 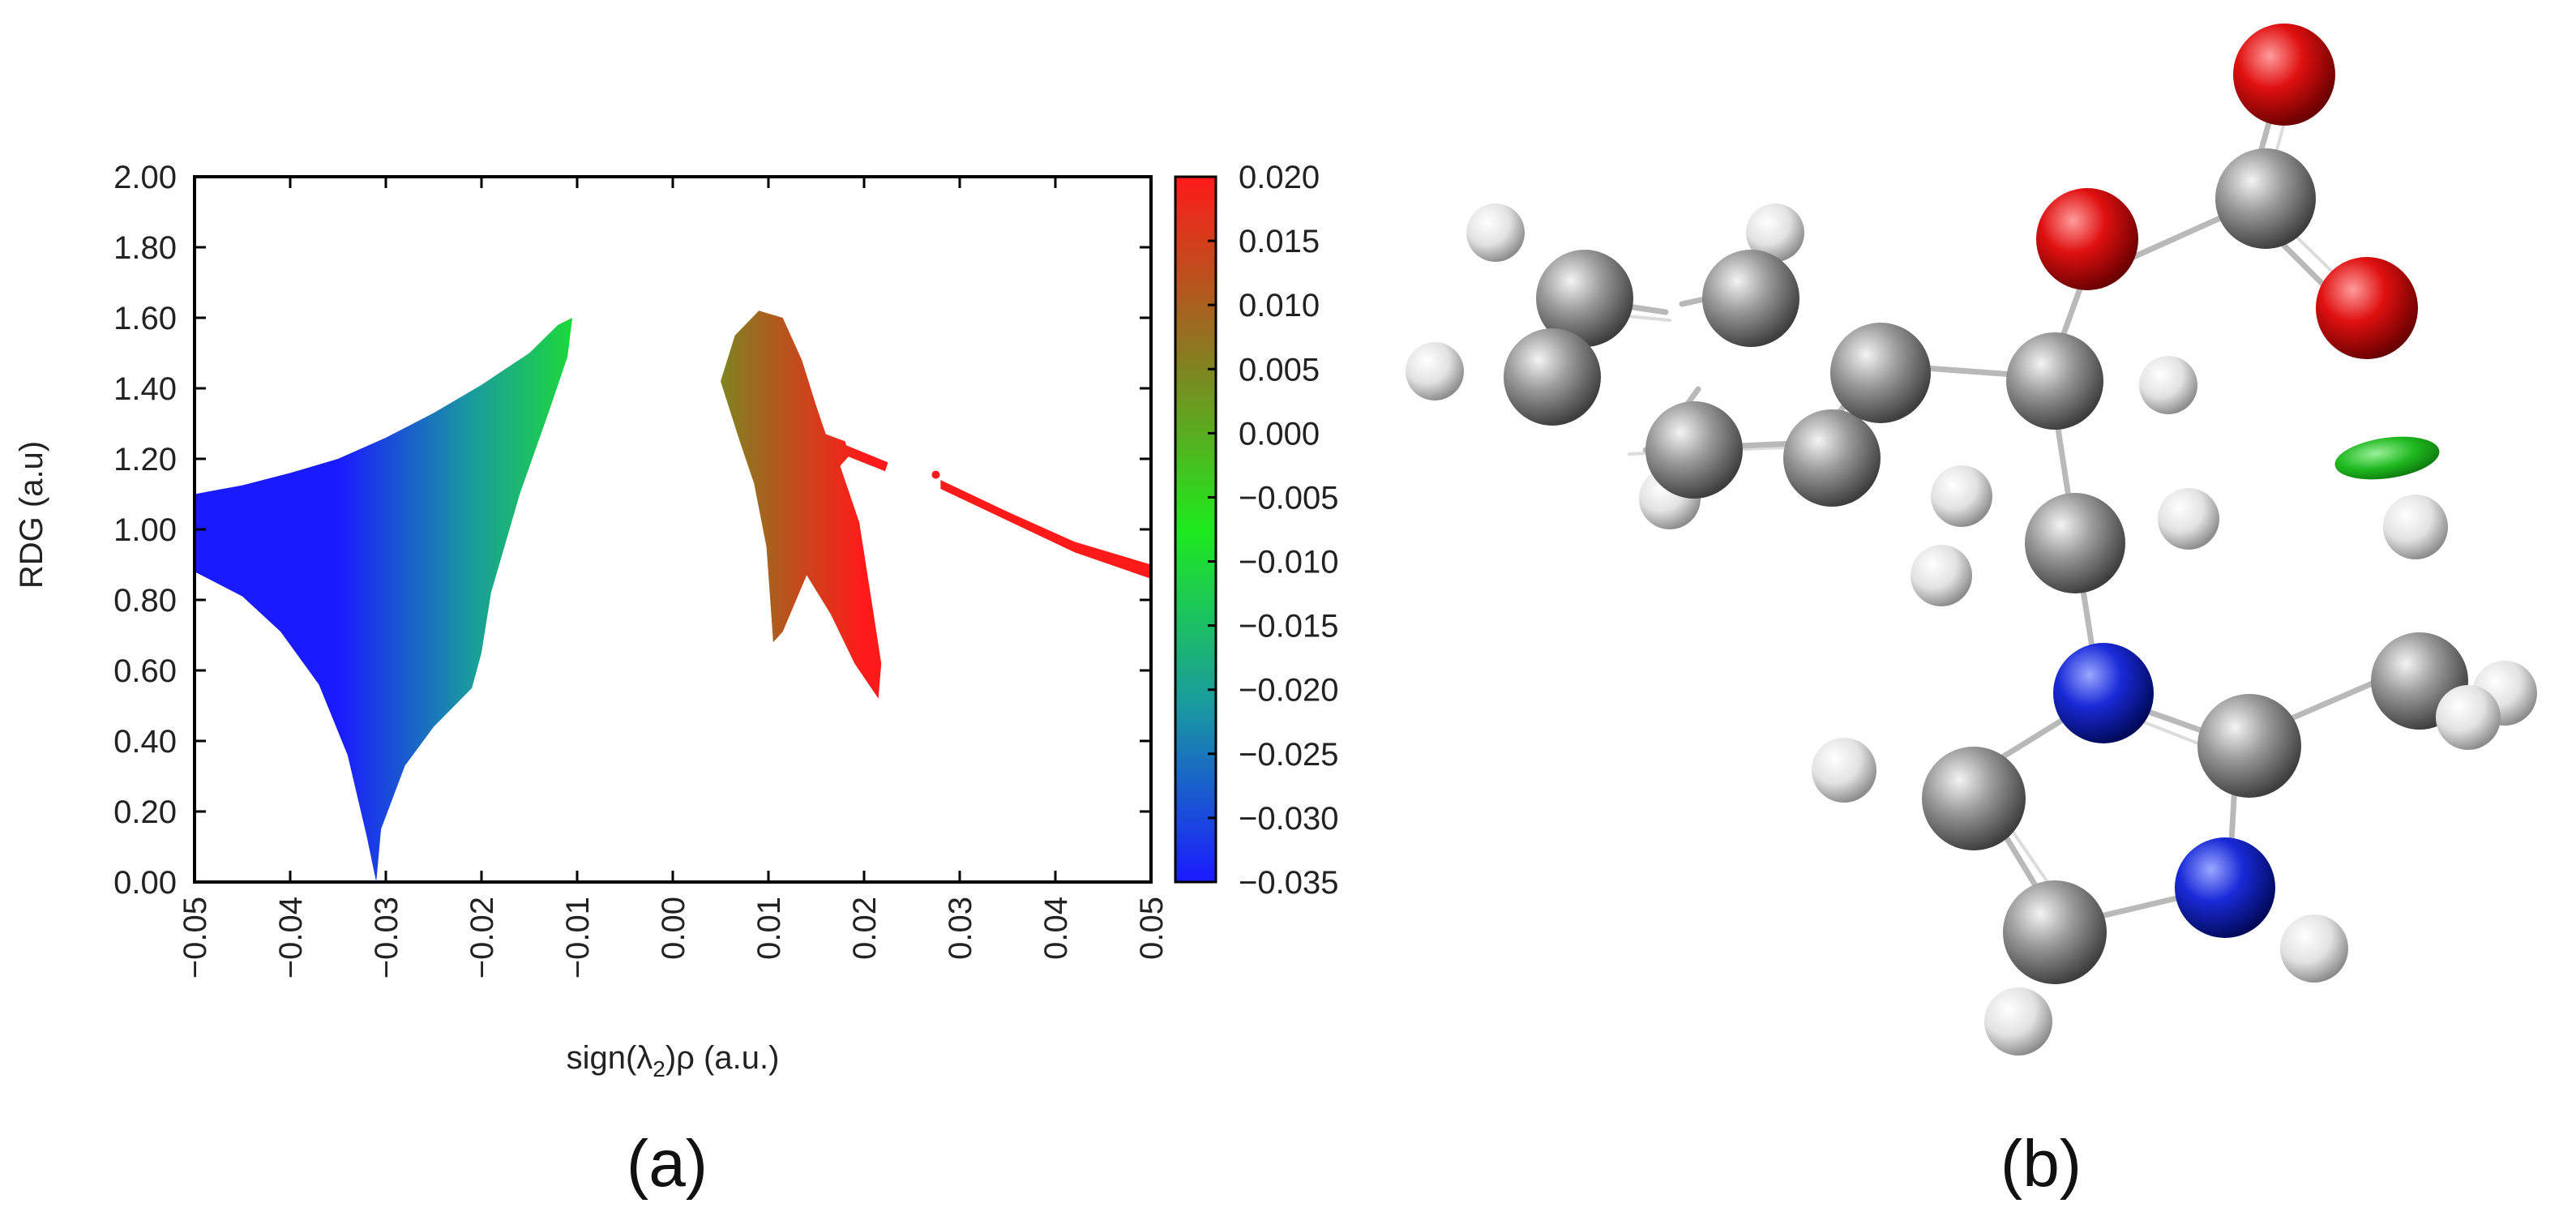 I want to click on x-tick-label: 0.03, so click(x=960, y=928).